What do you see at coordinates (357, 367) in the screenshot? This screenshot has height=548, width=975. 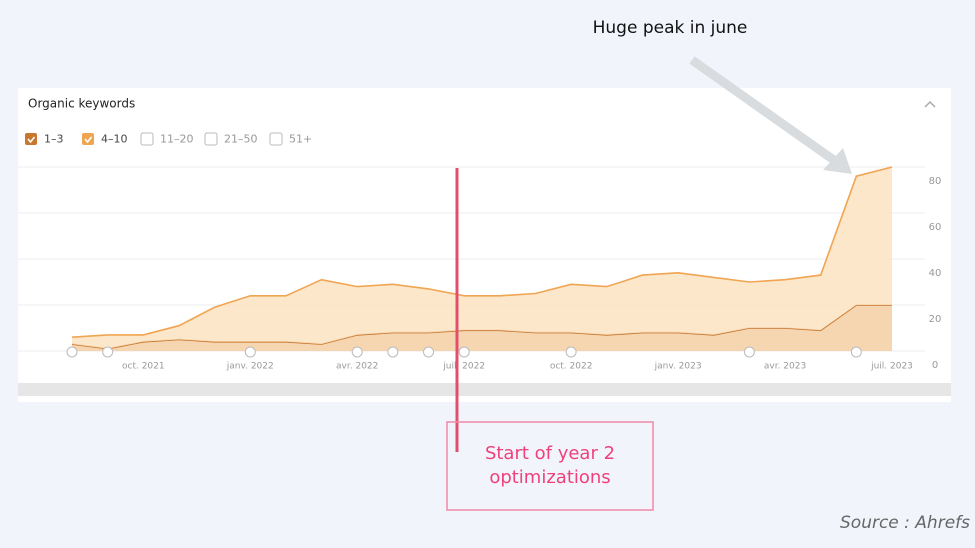 I see `x-tick-label: avr. 2022` at bounding box center [357, 367].